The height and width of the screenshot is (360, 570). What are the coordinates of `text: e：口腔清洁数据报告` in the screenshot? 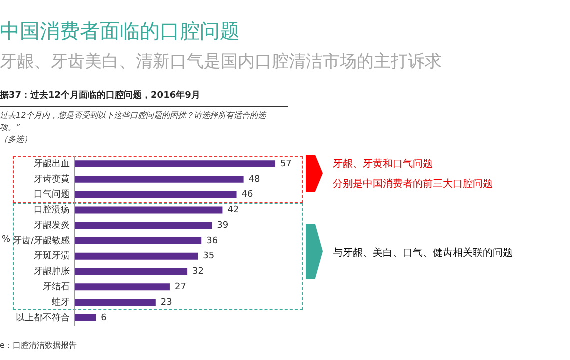 It's located at (38, 345).